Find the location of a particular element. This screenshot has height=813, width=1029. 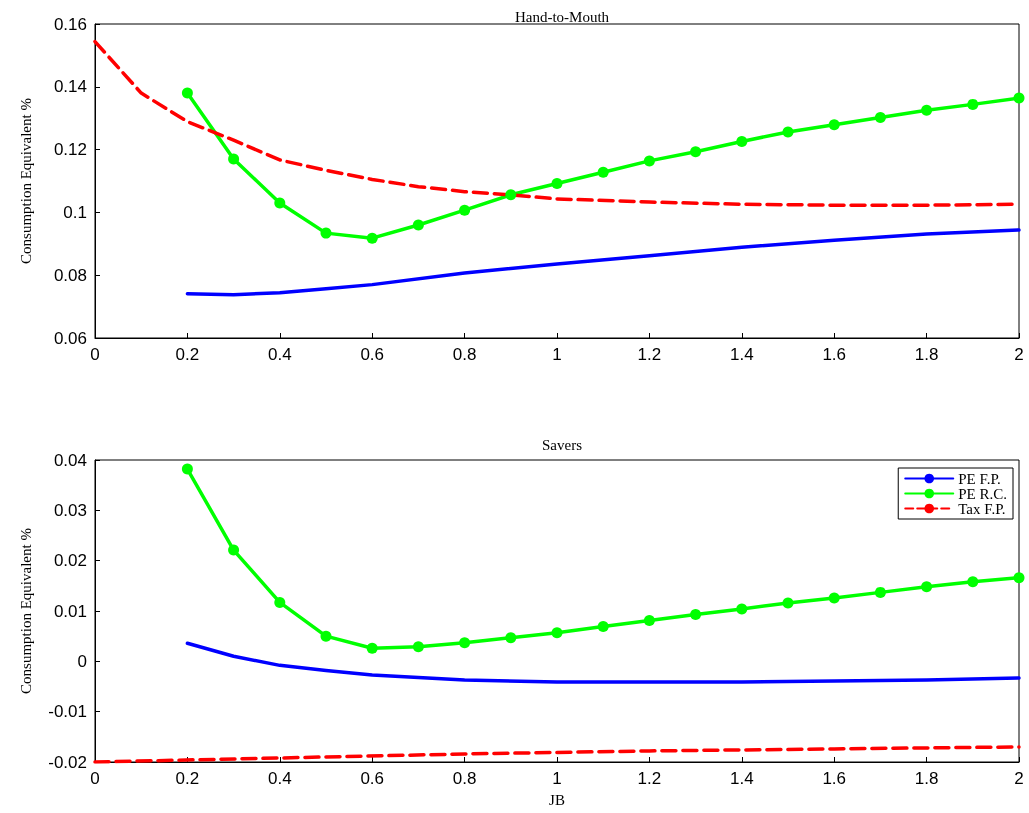

y-tick-label: 0.03 is located at coordinates (70, 510).